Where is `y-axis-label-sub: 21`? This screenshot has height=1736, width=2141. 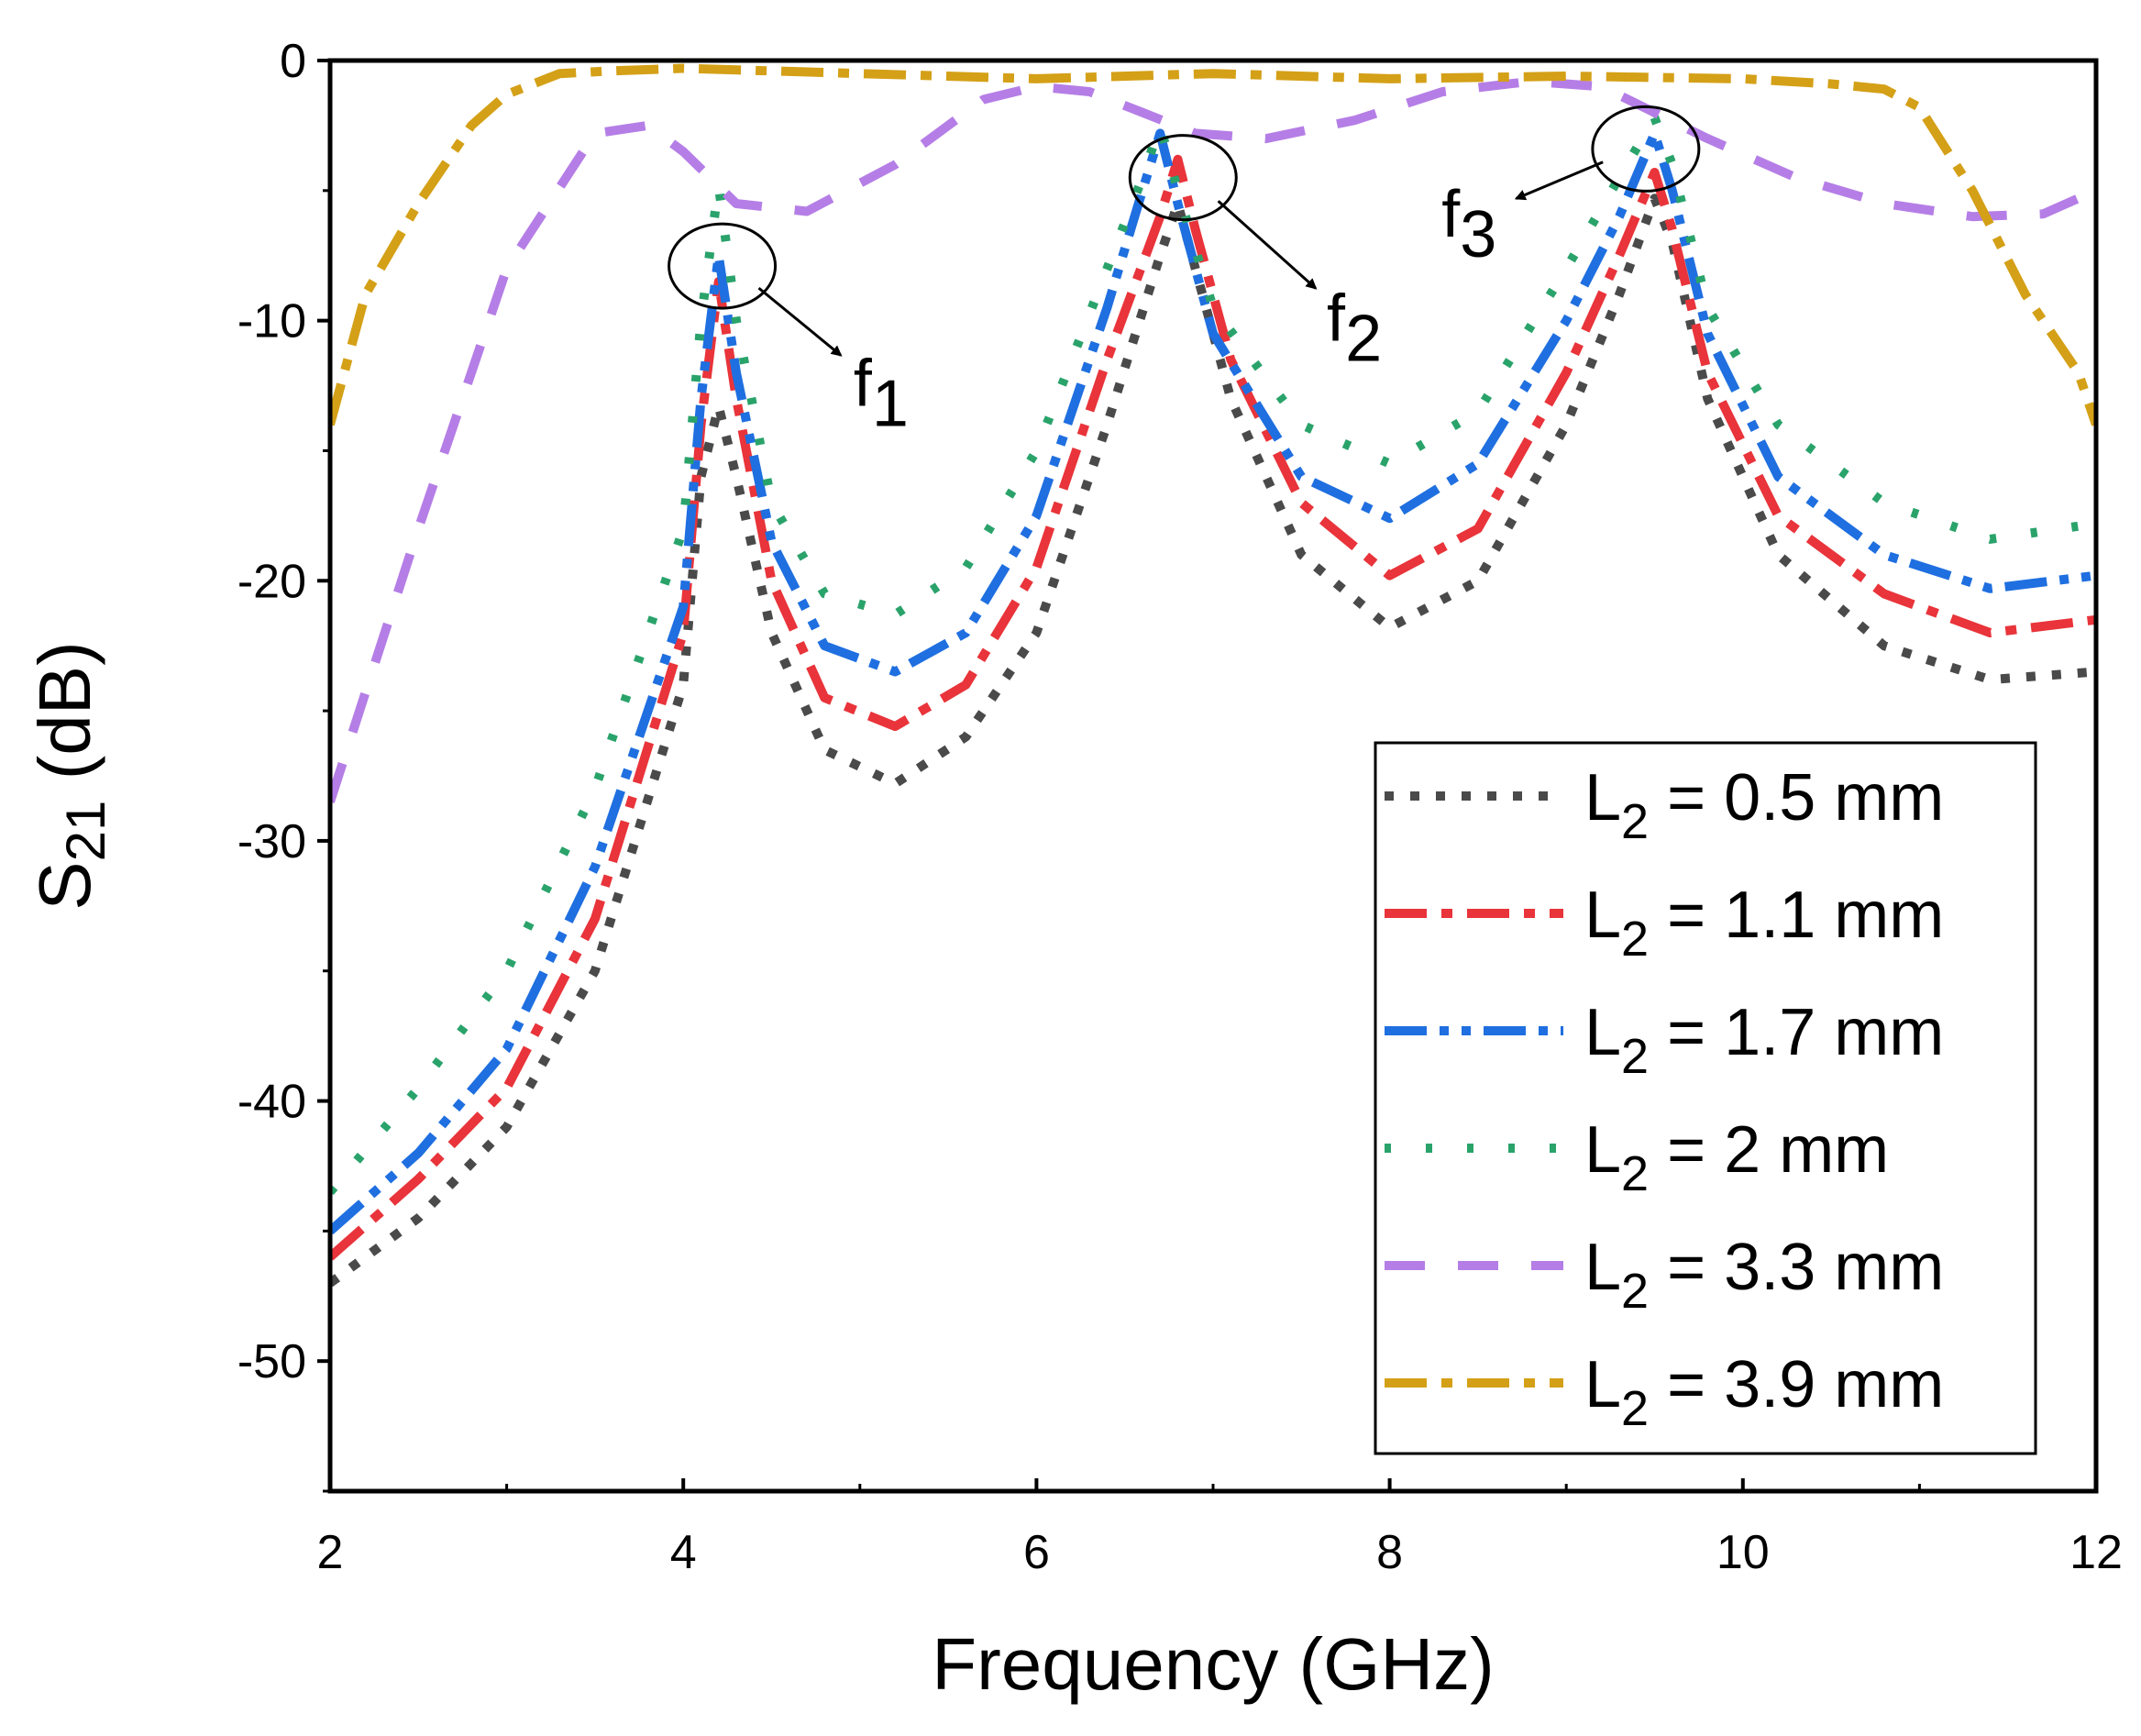 y-axis-label-sub: 21 is located at coordinates (86, 831).